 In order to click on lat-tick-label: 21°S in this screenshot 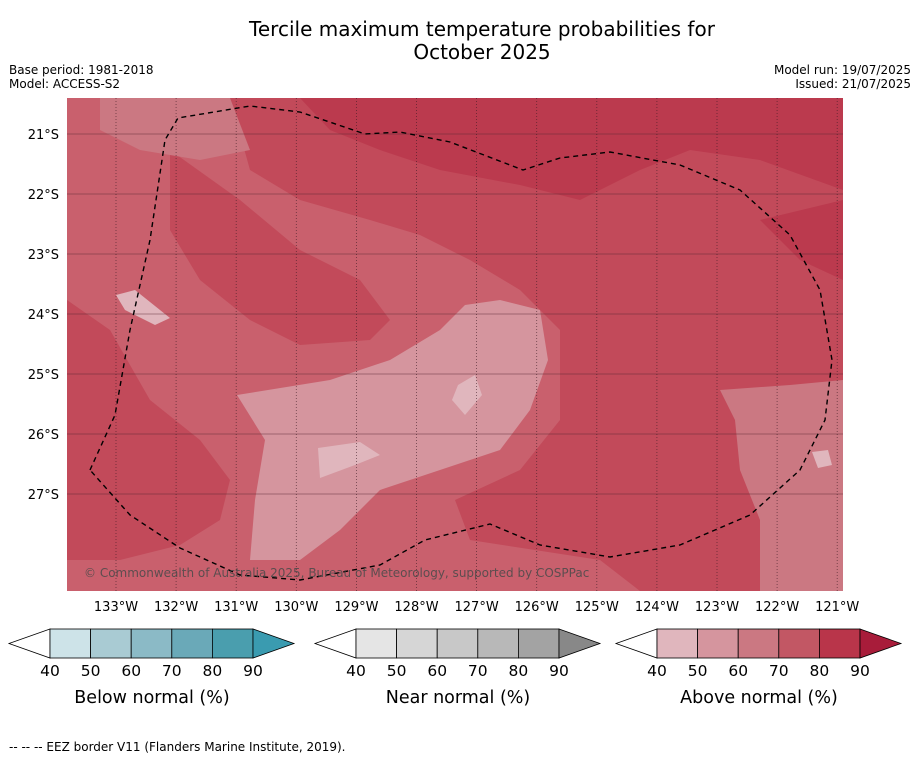, I will do `click(43, 135)`.